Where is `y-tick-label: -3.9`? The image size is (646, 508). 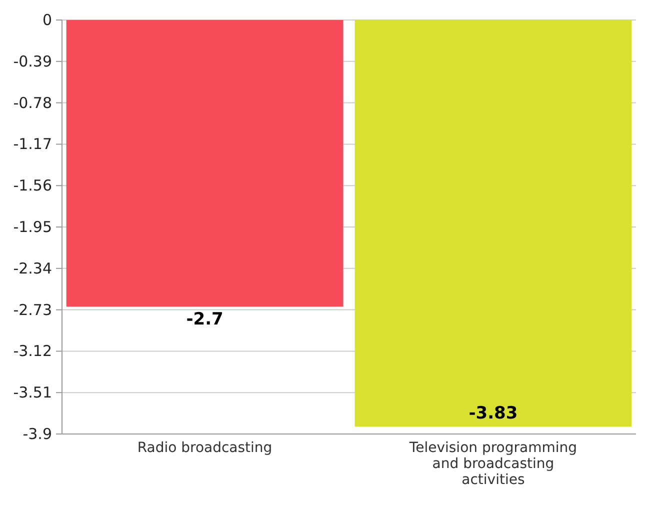 y-tick-label: -3.9 is located at coordinates (37, 434).